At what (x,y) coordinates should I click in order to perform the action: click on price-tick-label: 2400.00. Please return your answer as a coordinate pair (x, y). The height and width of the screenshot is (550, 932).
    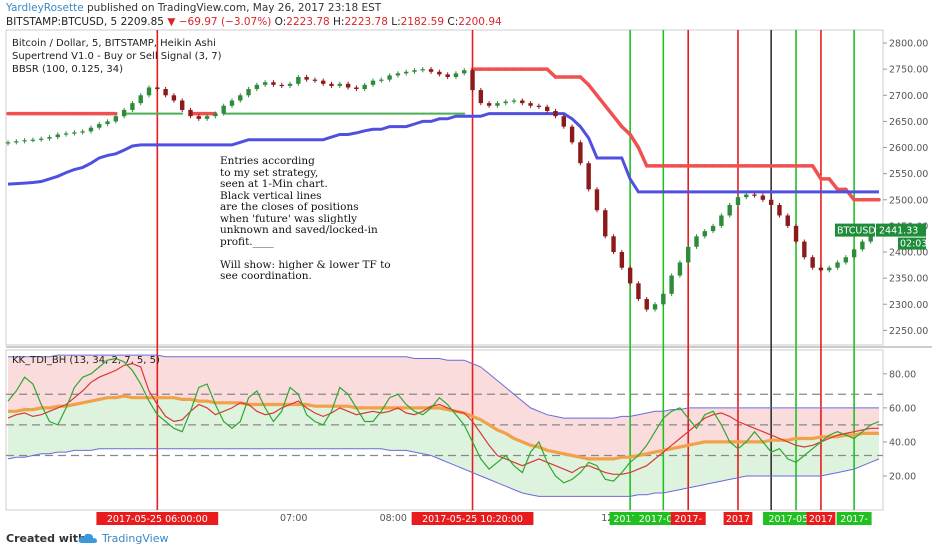
    Looking at the image, I should click on (908, 253).